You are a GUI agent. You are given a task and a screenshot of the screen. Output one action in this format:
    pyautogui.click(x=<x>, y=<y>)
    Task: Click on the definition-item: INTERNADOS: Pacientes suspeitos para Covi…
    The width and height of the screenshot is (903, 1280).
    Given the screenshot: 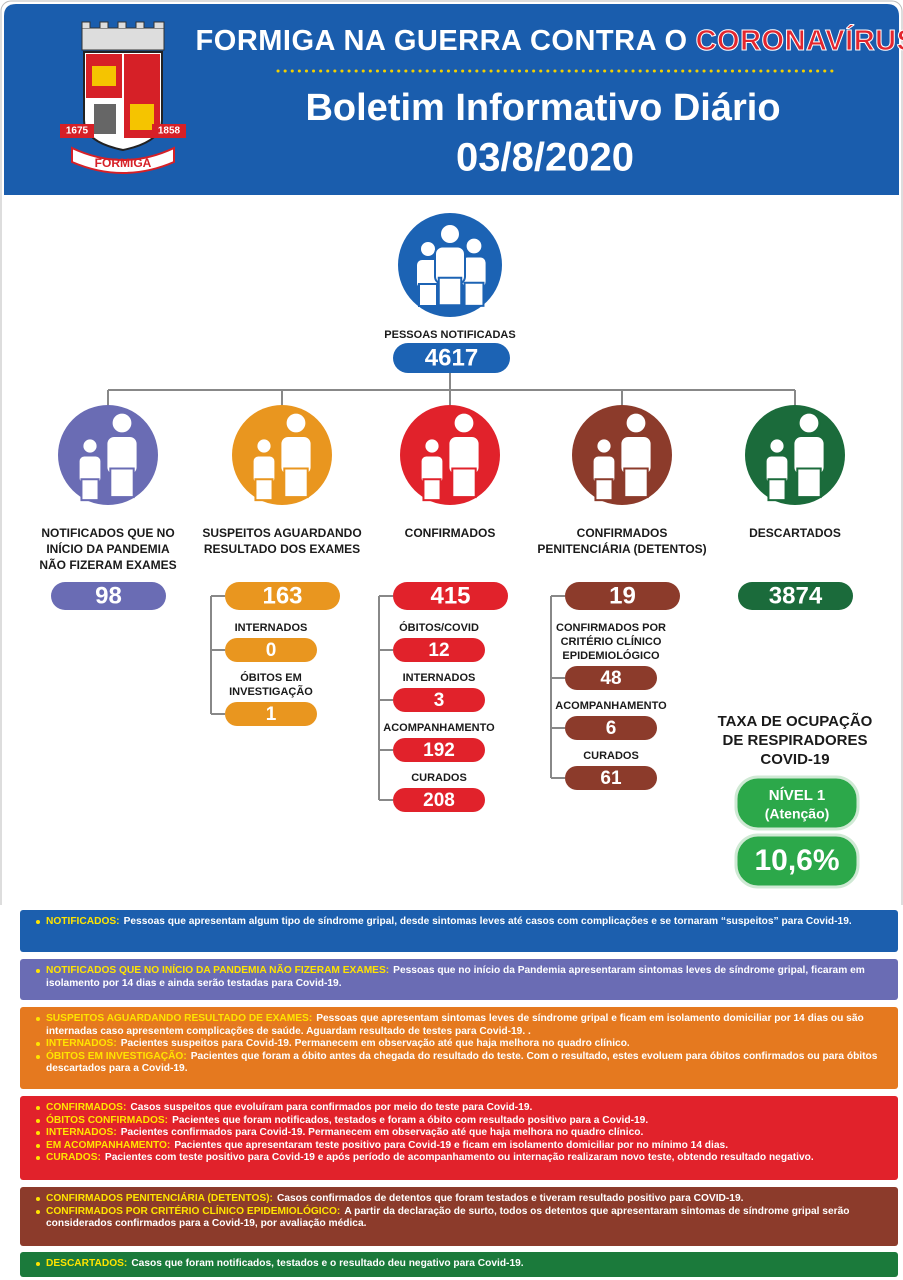 What is the action you would take?
    pyautogui.click(x=460, y=1044)
    